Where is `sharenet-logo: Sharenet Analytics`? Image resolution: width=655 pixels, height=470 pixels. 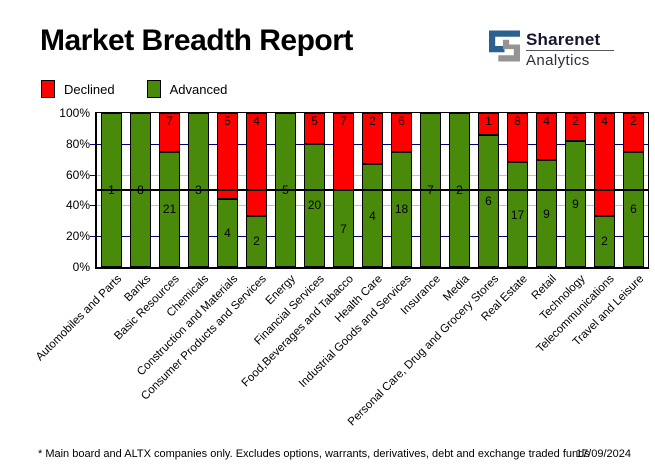 sharenet-logo: Sharenet Analytics is located at coordinates (551, 49).